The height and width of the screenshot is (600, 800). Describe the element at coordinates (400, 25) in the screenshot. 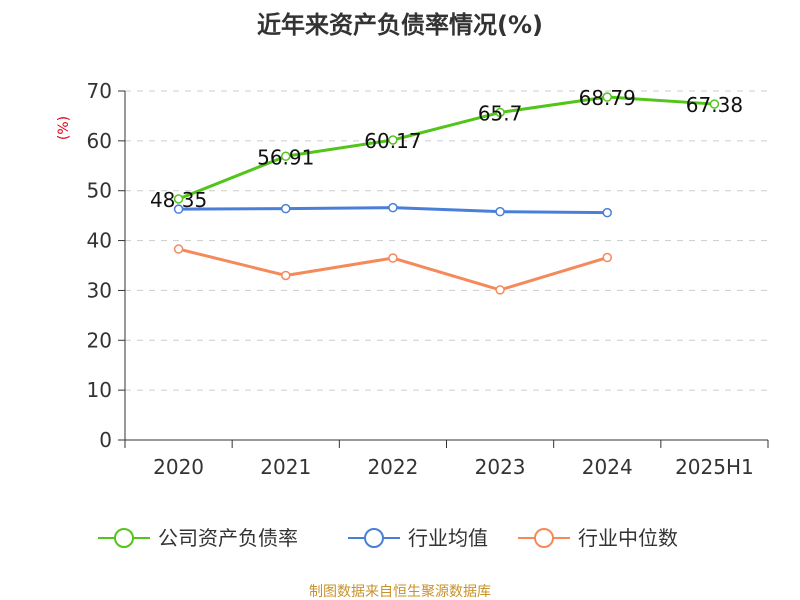

I see `chart-title: 近年来资产负债率情况(%)` at that location.